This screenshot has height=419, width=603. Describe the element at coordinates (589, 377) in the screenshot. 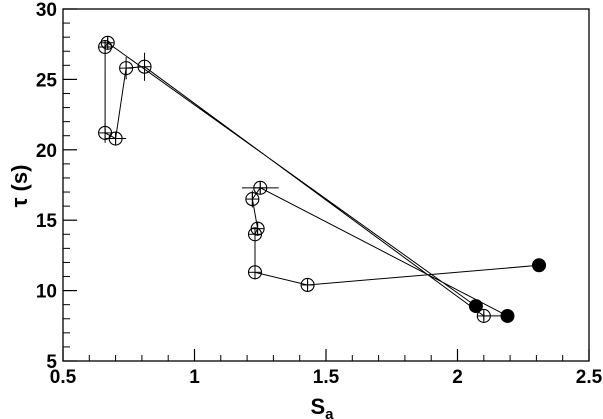

I see `x-tick-label: 2.5` at that location.